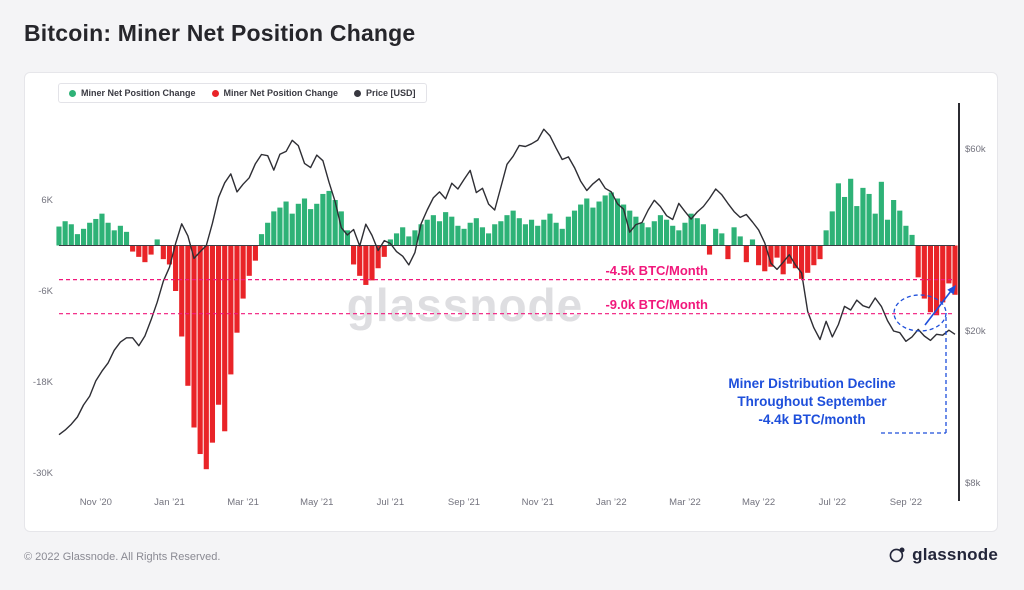  Describe the element at coordinates (685, 502) in the screenshot. I see `axis-tick-label: Mar ’22` at that location.